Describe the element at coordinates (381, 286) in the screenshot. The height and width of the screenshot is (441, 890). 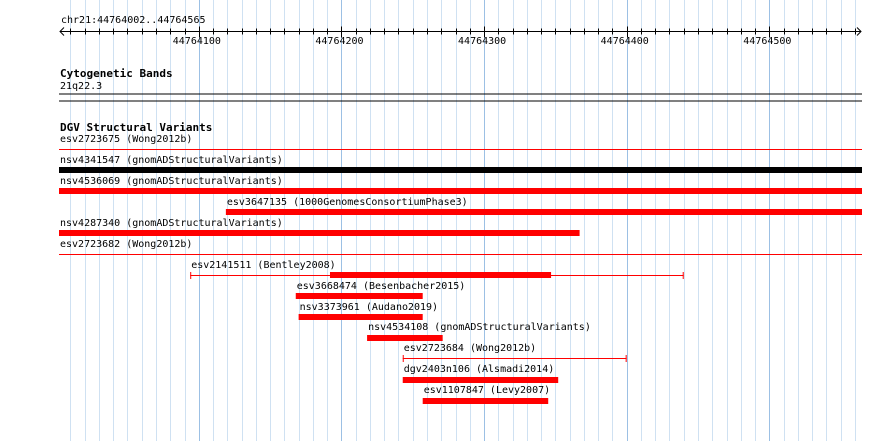
I see `dgv-feature-label: esv3668474 (Besenbacher2015)` at that location.